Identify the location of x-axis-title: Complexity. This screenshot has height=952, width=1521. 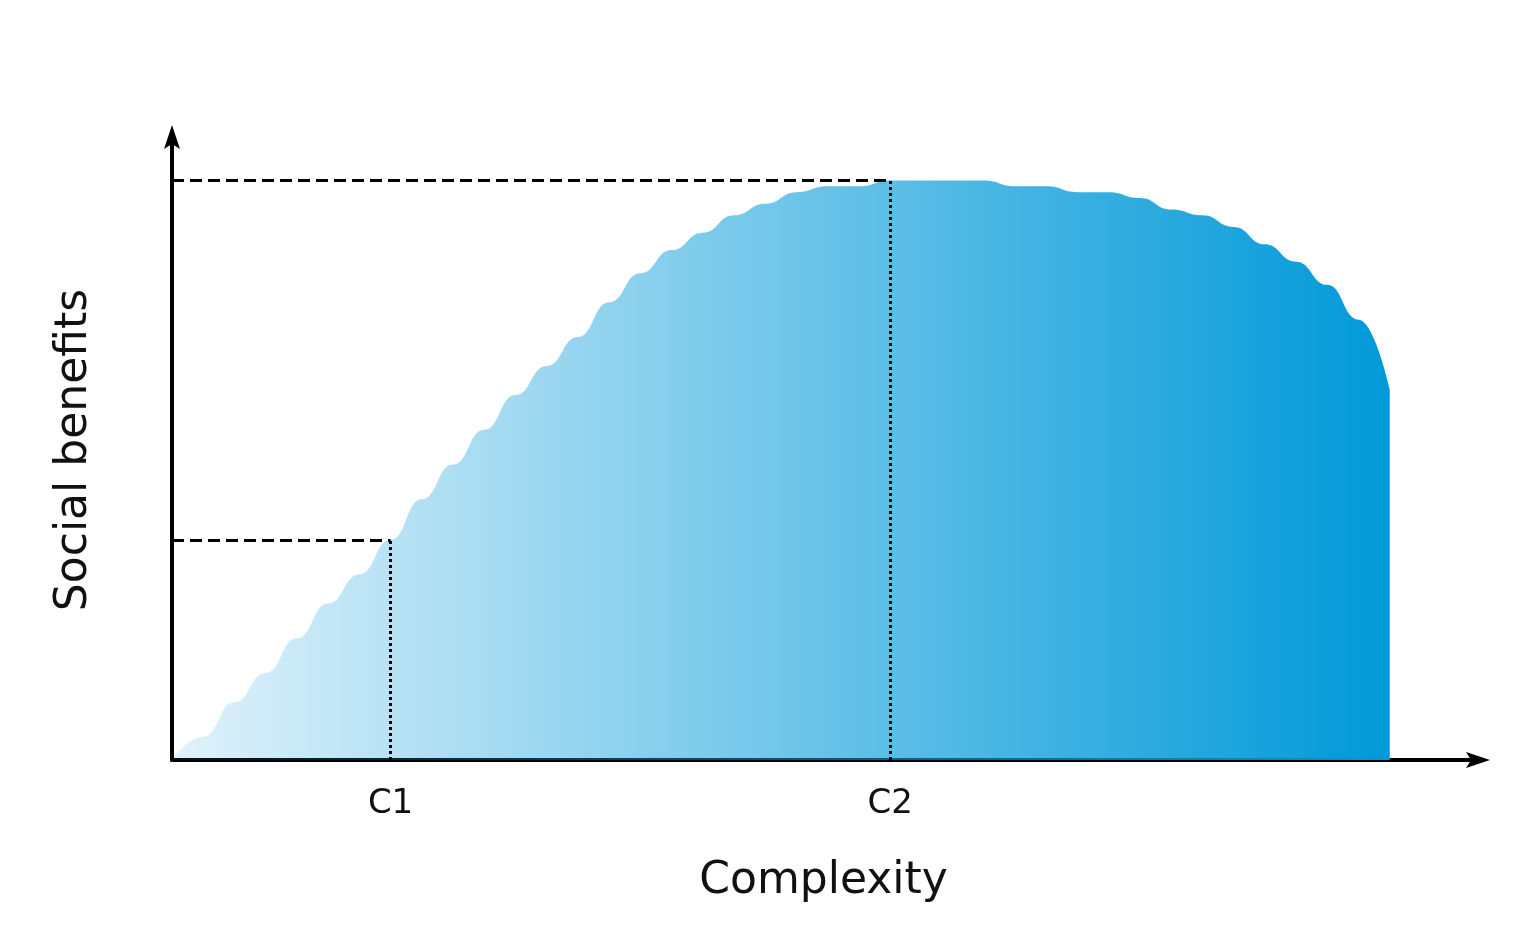
(823, 877).